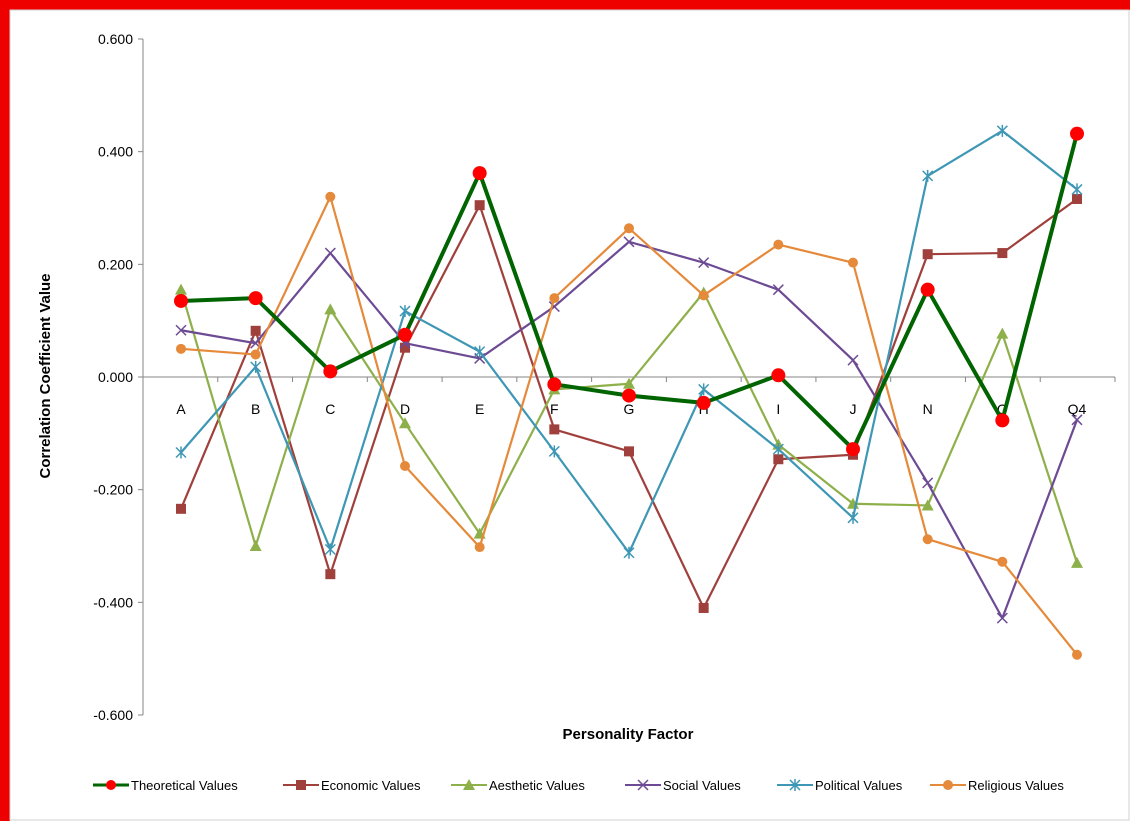  Describe the element at coordinates (113, 715) in the screenshot. I see `y-tick-label: -0.600` at that location.